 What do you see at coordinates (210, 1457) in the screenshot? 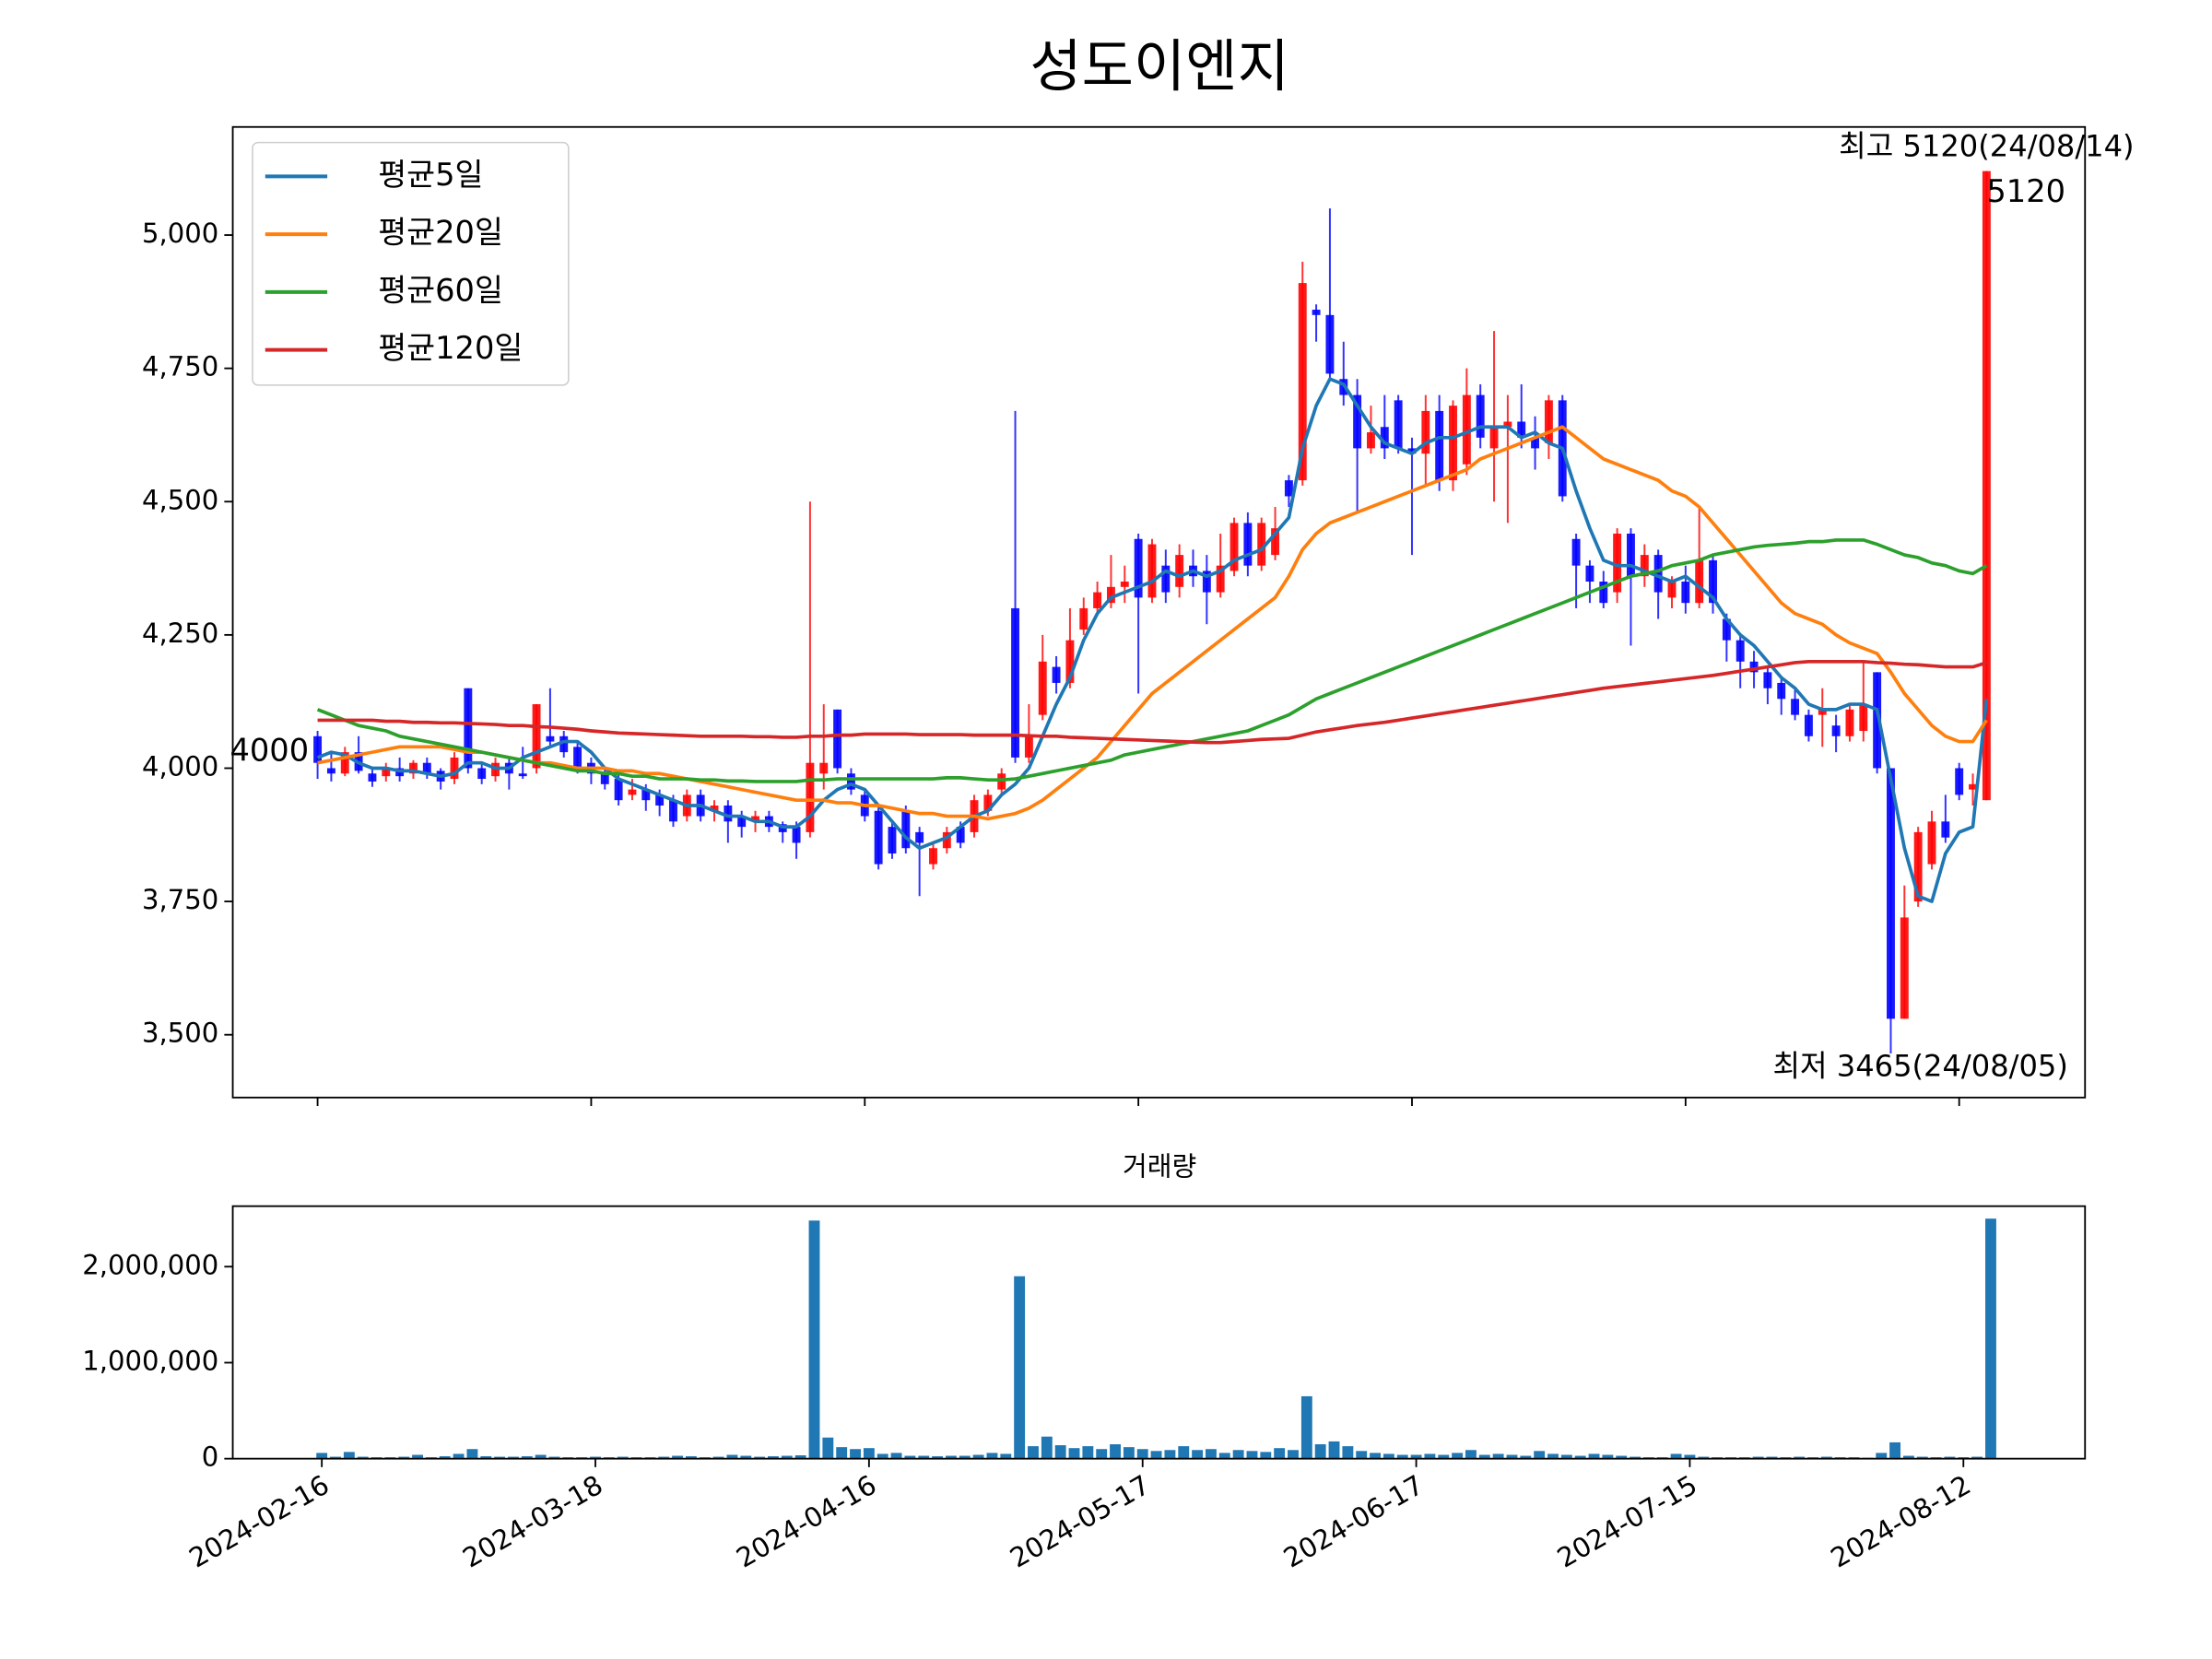
I see `y-tick-label: 0` at bounding box center [210, 1457].